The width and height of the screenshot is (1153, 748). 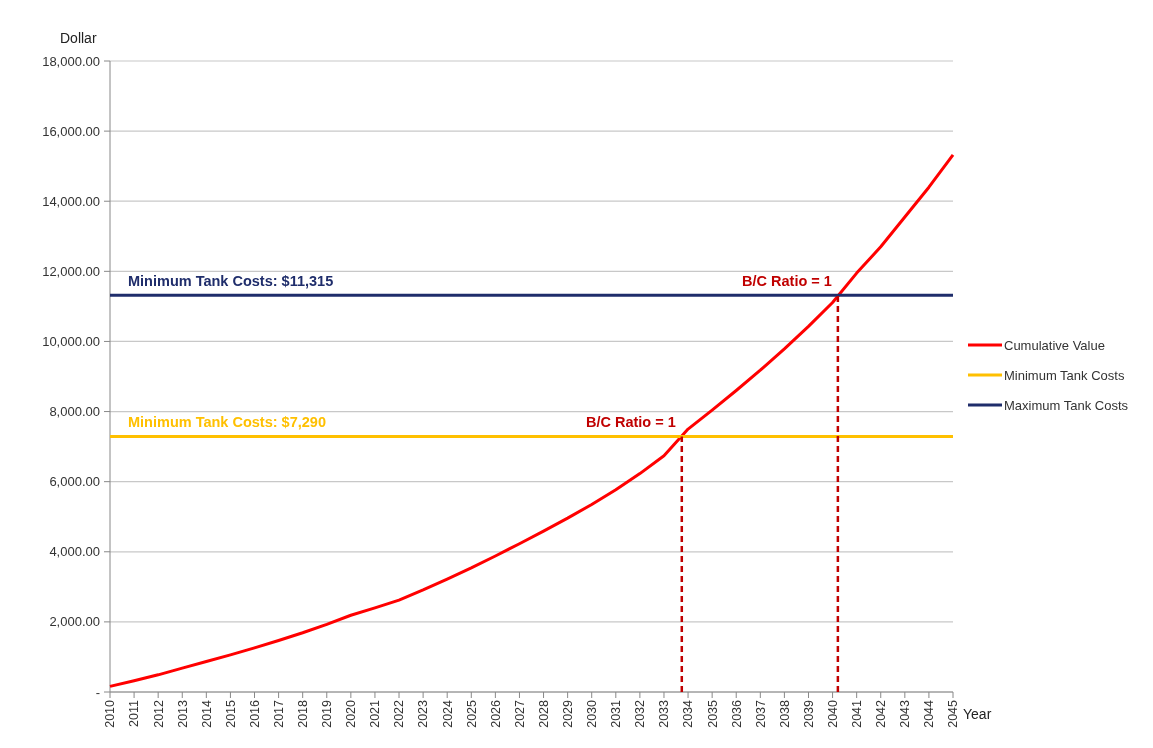 I want to click on y-tick-label: 2,000.00, so click(x=74, y=622).